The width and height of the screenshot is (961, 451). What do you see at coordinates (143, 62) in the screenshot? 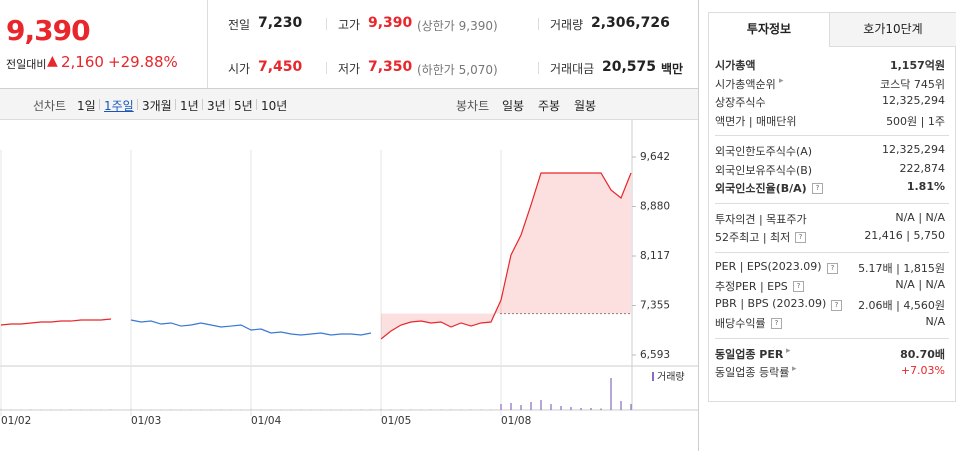
I see `change-pct: +29.88%` at bounding box center [143, 62].